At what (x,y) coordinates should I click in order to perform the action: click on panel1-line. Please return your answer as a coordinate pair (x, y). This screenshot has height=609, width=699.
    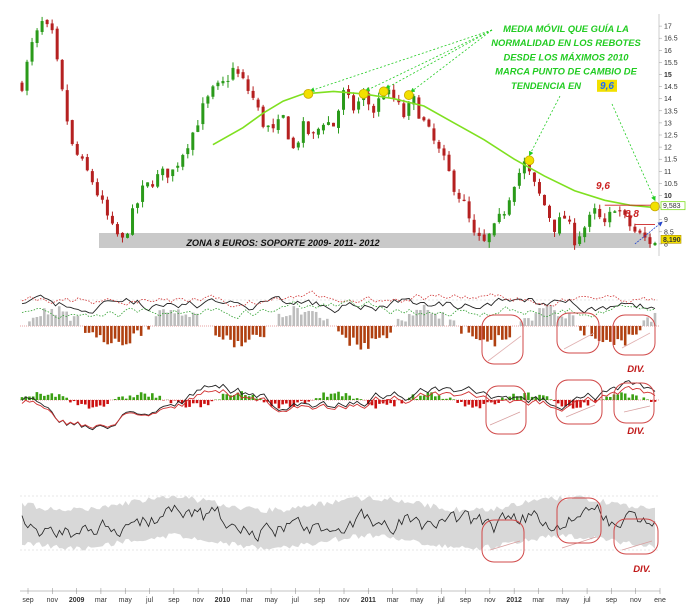
    Looking at the image, I should click on (338, 304).